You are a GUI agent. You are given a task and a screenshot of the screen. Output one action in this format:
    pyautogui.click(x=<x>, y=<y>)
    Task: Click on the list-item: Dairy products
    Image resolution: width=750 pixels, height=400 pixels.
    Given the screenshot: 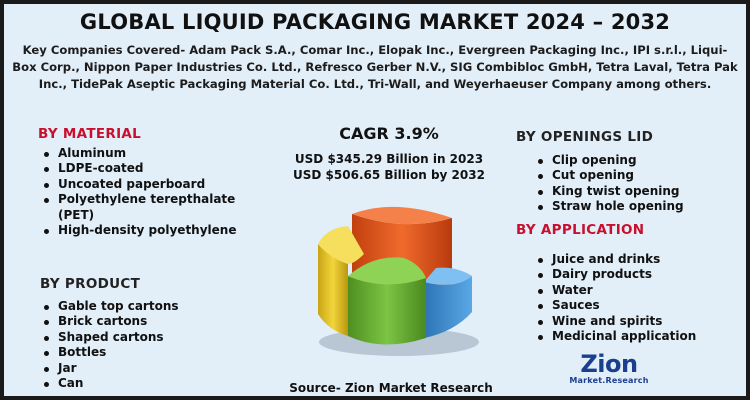 What is the action you would take?
    pyautogui.click(x=634, y=274)
    